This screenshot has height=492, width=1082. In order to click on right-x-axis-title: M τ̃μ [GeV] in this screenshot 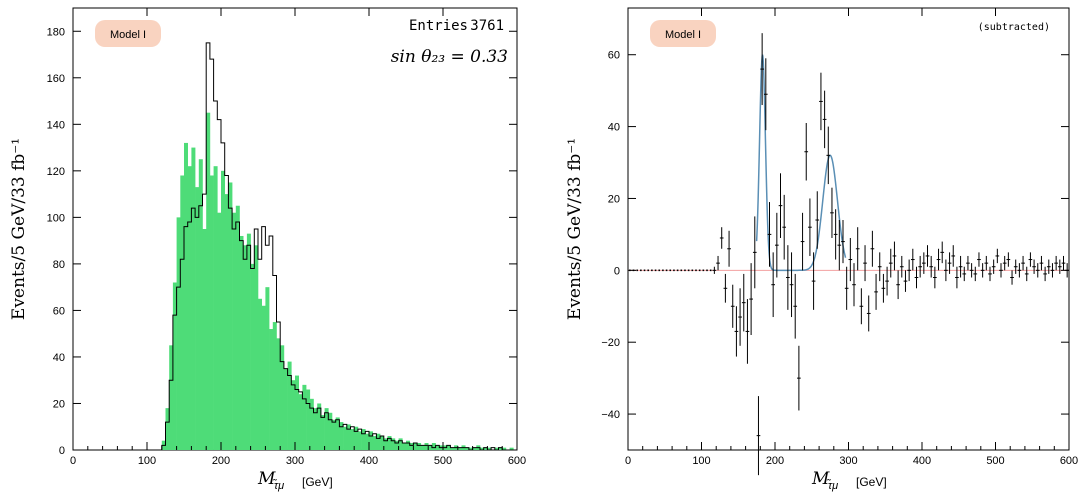, I will do `click(849, 480)`.